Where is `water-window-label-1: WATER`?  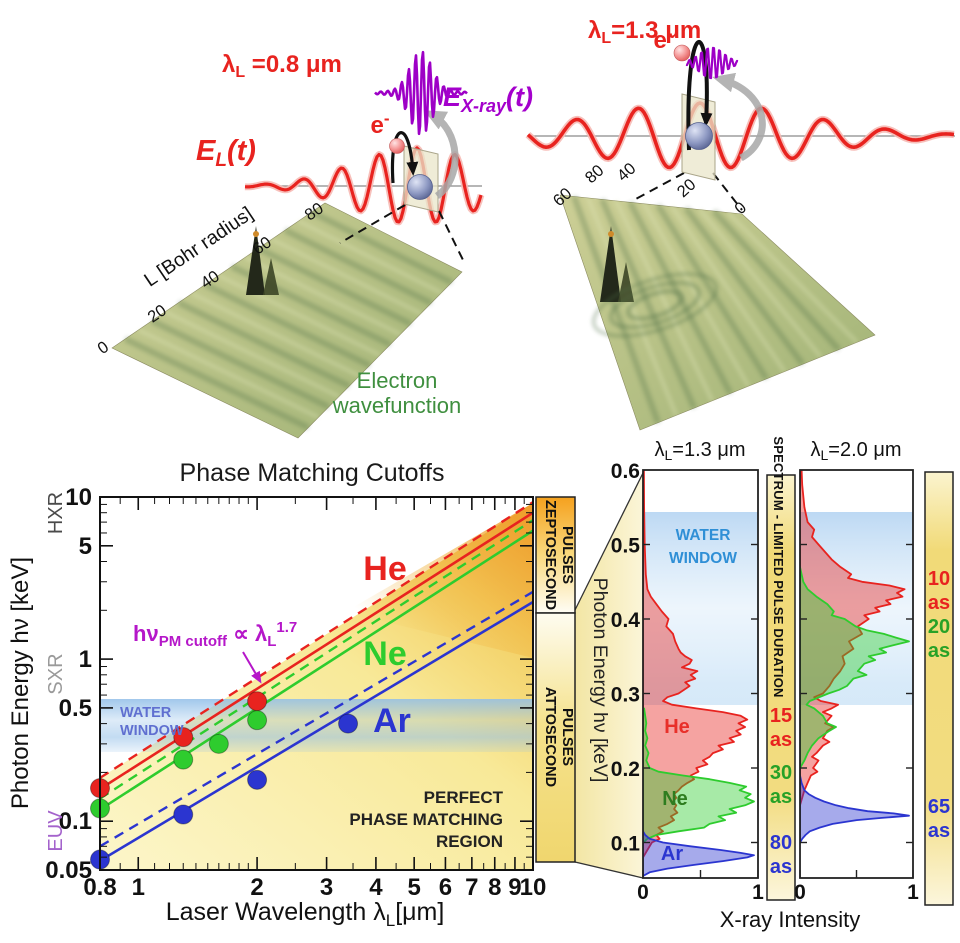
water-window-label-1: WATER is located at coordinates (146, 713).